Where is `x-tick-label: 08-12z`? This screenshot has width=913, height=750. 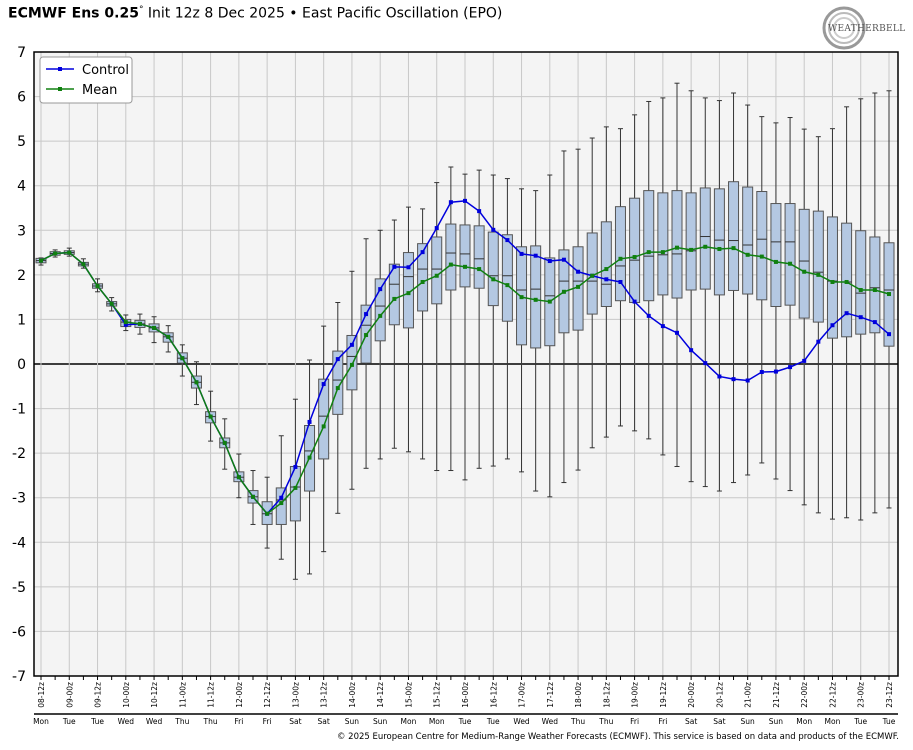 x-tick-label: 08-12z is located at coordinates (41, 695).